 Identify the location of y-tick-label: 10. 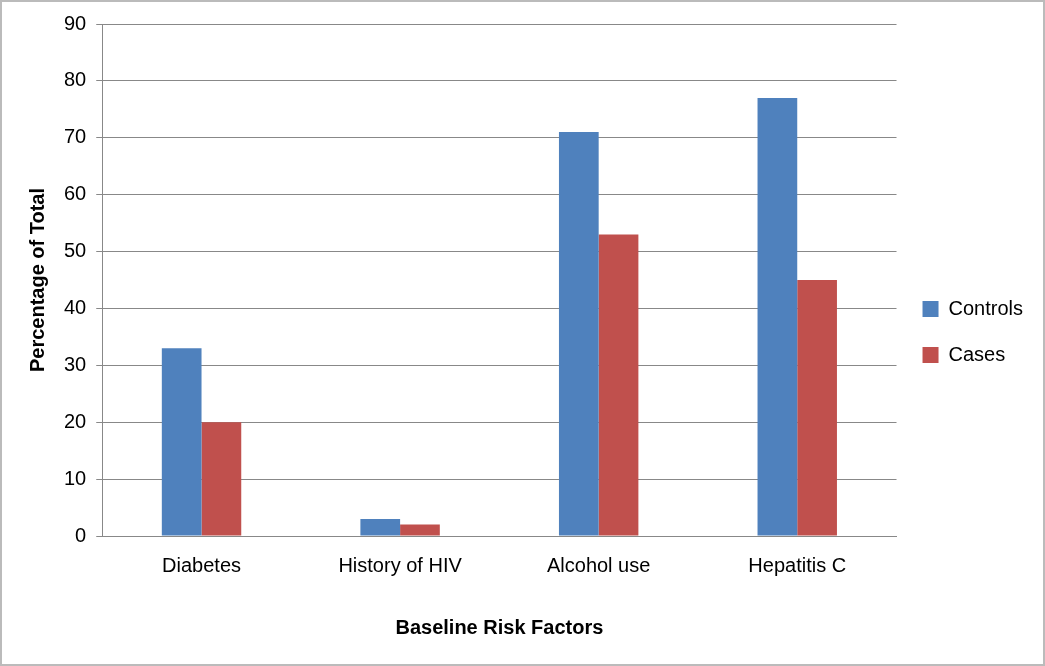
(75, 477).